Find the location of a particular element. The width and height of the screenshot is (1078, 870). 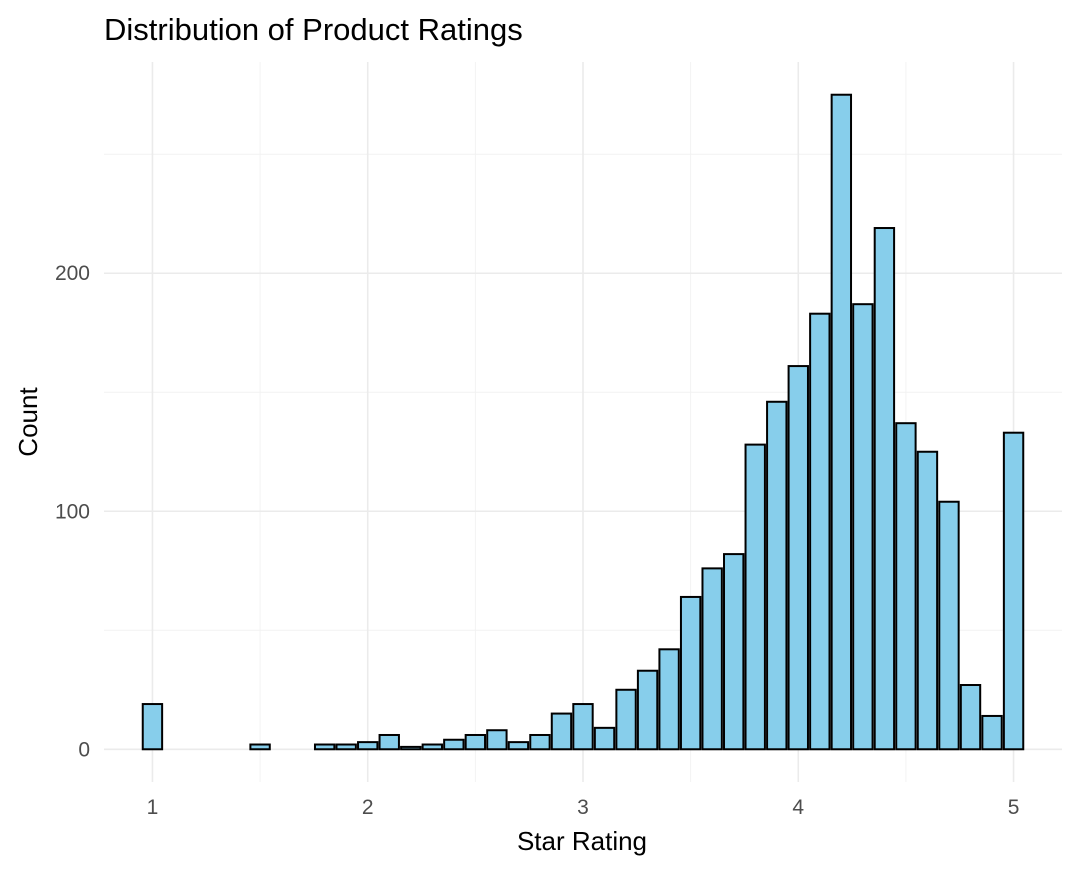

y-axis-title: Count is located at coordinates (28, 422).